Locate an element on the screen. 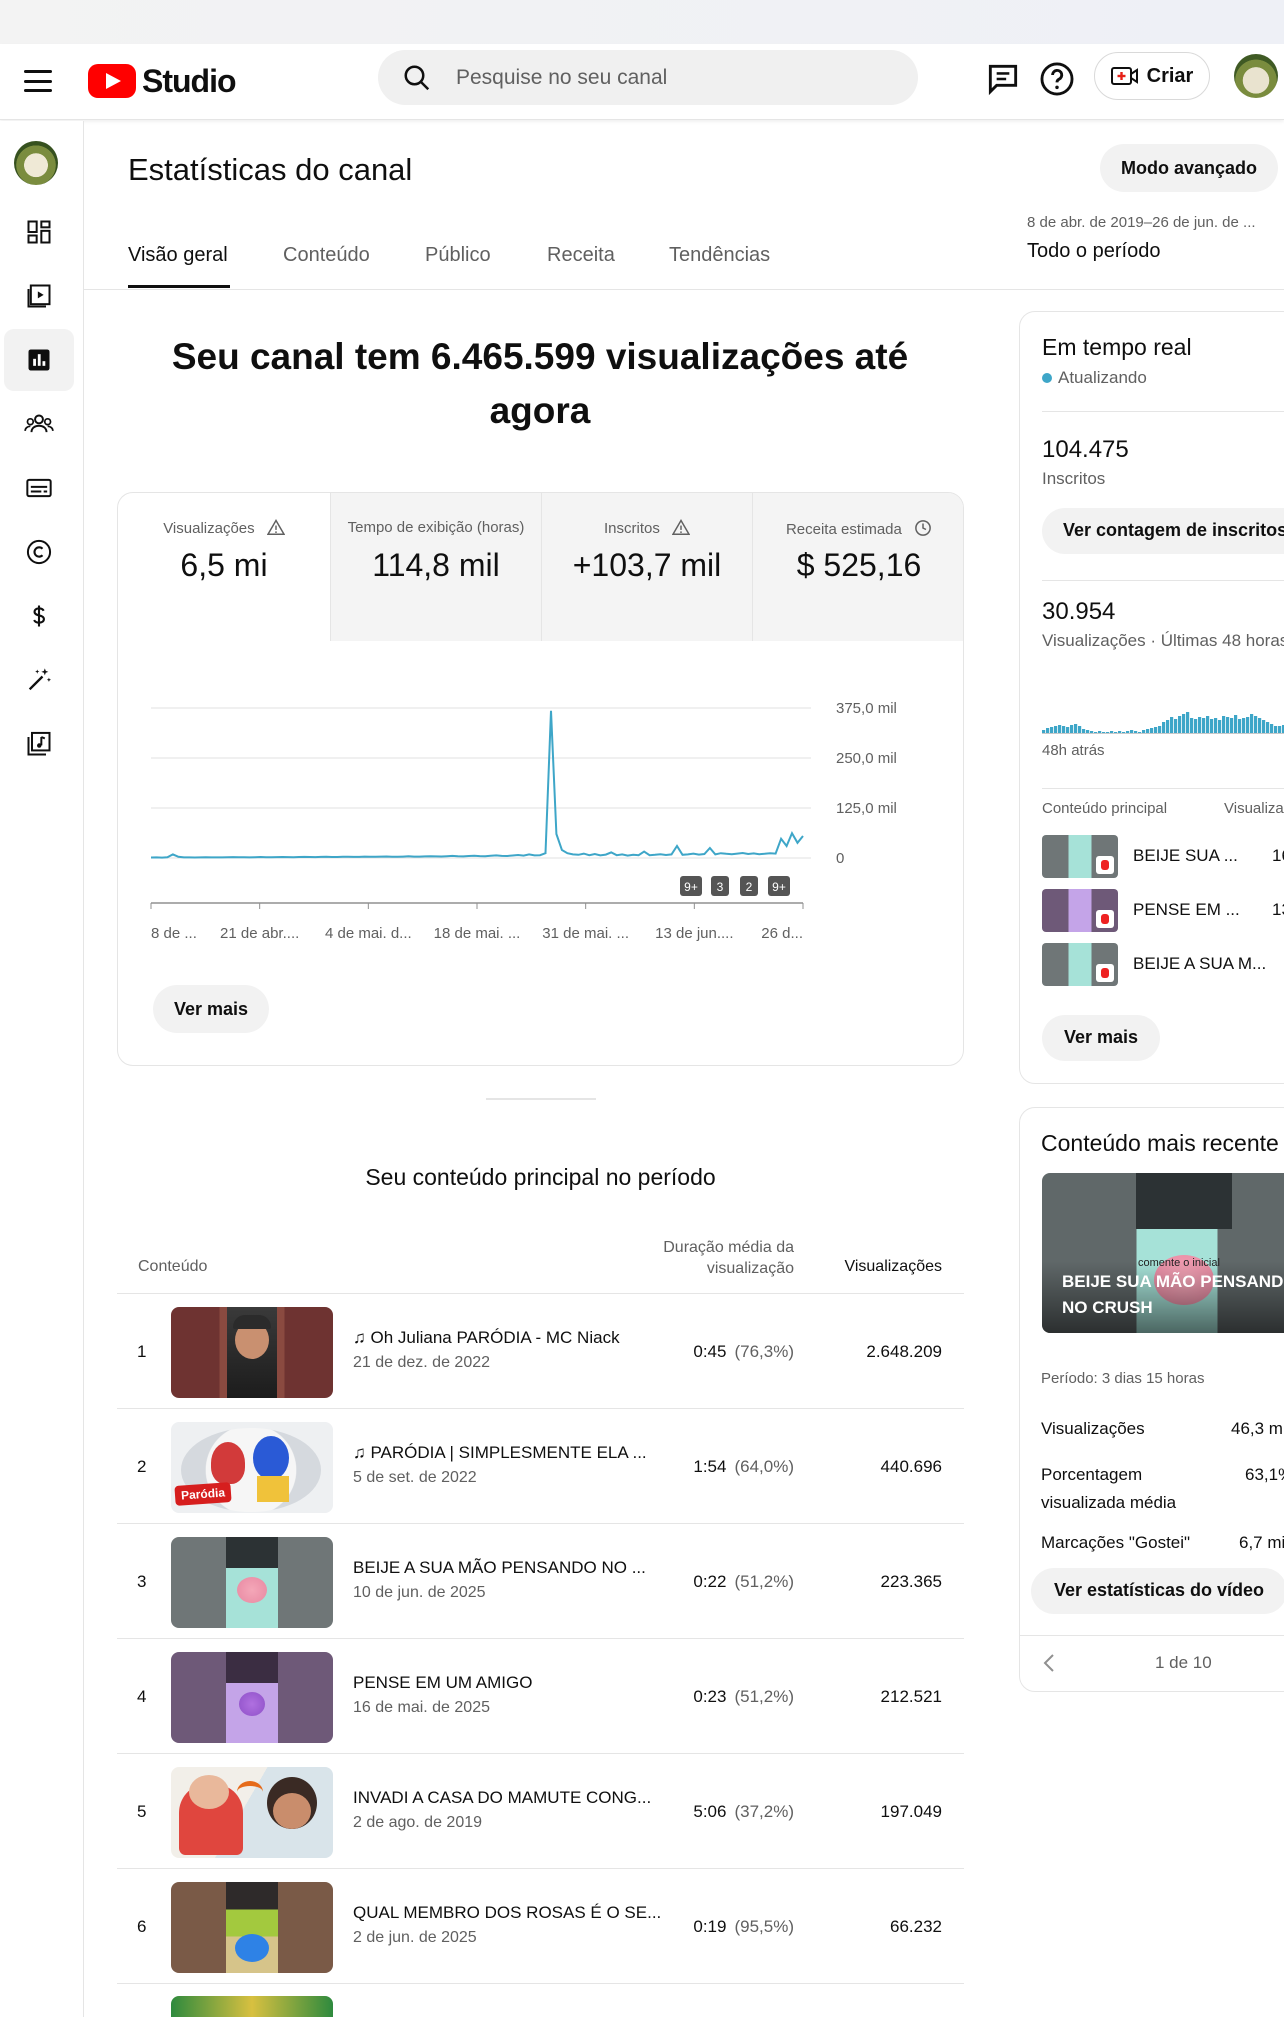 This screenshot has width=1284, height=2017. sidebar-item-subtitles is located at coordinates (39, 488).